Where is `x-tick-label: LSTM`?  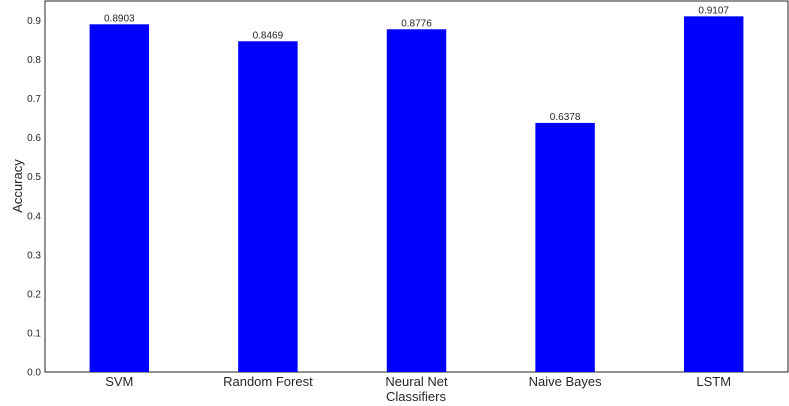 x-tick-label: LSTM is located at coordinates (713, 381).